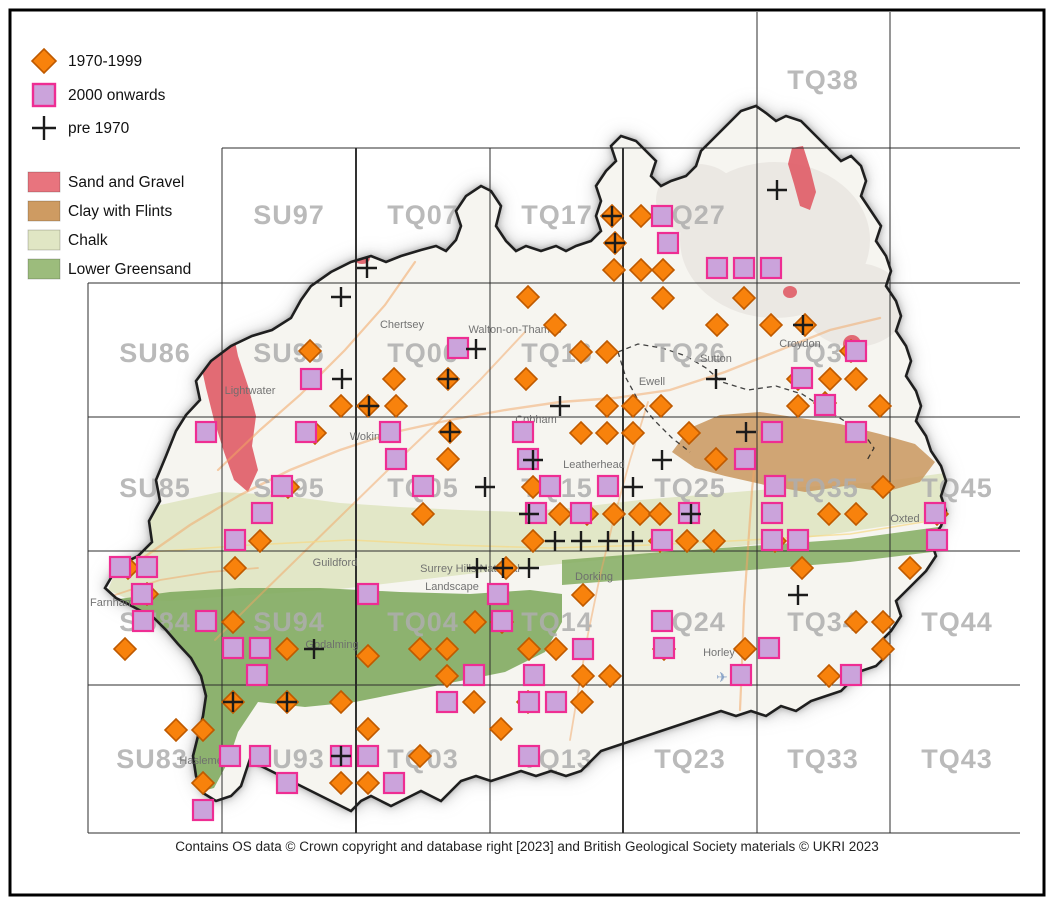 The height and width of the screenshot is (905, 1054). What do you see at coordinates (746, 403) in the screenshot?
I see `dashed-boundary` at bounding box center [746, 403].